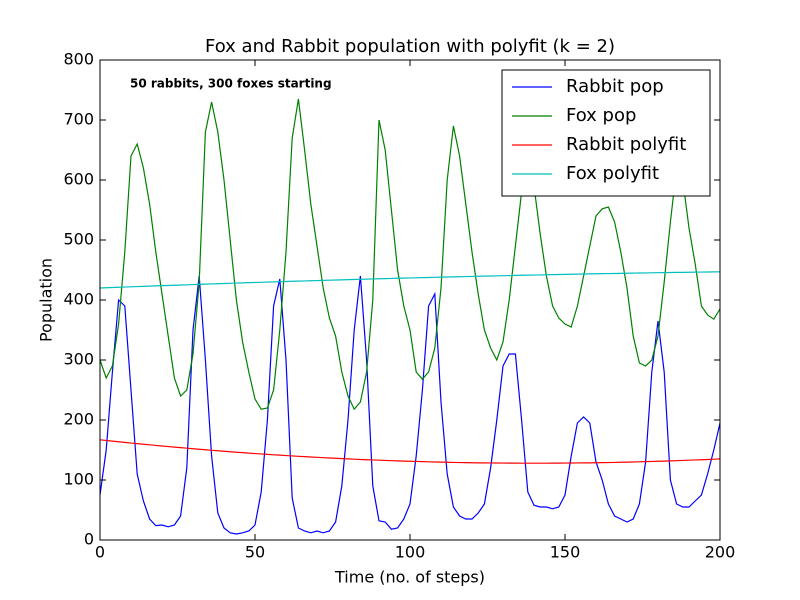  Describe the element at coordinates (78, 359) in the screenshot. I see `y-tick-label: 300` at that location.